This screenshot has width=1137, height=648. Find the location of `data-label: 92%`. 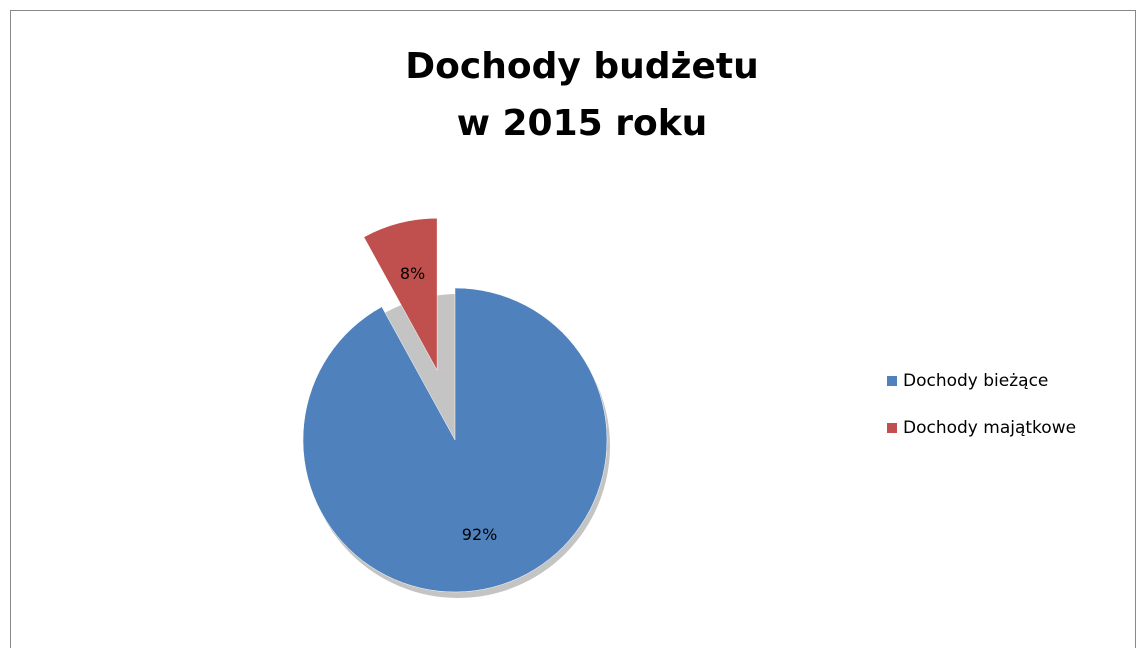

data-label: 92% is located at coordinates (480, 534).